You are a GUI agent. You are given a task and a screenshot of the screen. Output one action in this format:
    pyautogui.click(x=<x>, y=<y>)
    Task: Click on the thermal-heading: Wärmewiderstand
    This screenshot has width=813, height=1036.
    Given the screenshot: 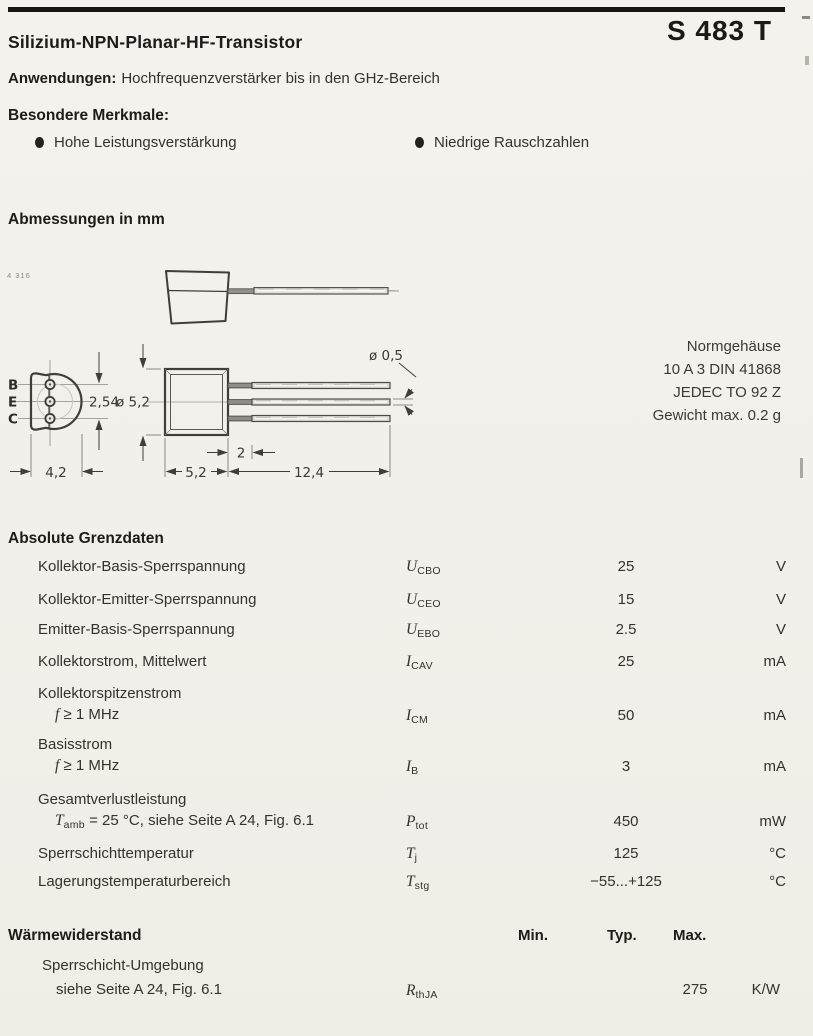 What is the action you would take?
    pyautogui.click(x=75, y=935)
    